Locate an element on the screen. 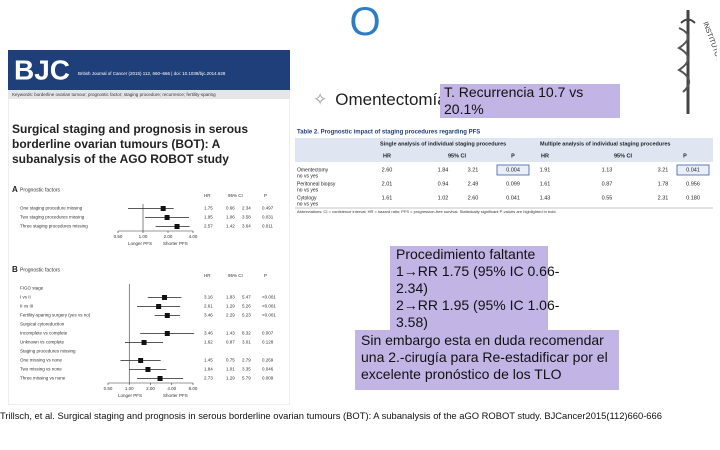 The height and width of the screenshot is (450, 720). title-mark: O is located at coordinates (365, 22).